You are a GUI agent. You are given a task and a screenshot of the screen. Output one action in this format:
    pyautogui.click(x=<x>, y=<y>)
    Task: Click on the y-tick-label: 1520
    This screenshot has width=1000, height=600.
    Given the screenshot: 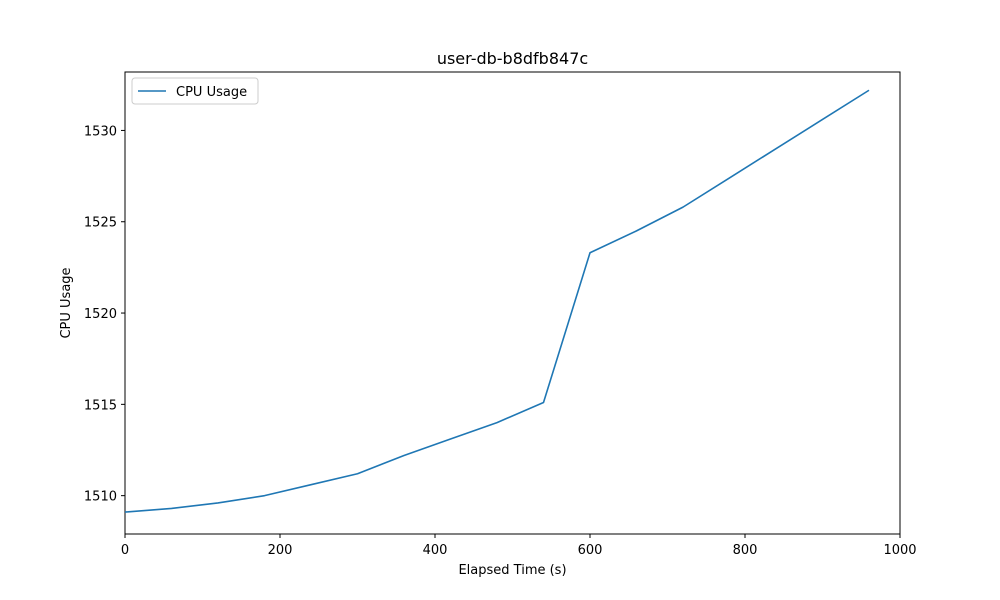 What is the action you would take?
    pyautogui.click(x=100, y=314)
    